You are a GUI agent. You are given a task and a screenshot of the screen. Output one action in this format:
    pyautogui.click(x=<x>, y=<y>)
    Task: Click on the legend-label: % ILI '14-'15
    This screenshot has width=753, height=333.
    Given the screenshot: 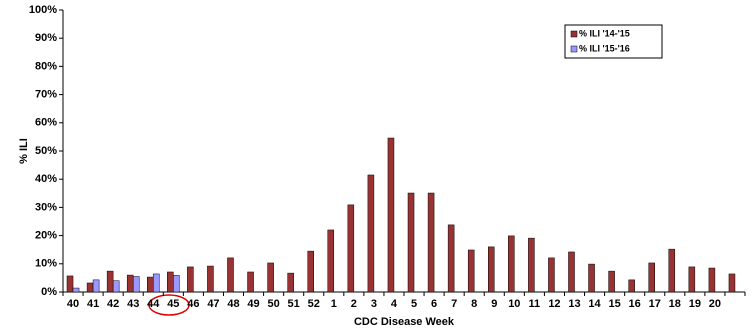 What is the action you would take?
    pyautogui.click(x=604, y=33)
    